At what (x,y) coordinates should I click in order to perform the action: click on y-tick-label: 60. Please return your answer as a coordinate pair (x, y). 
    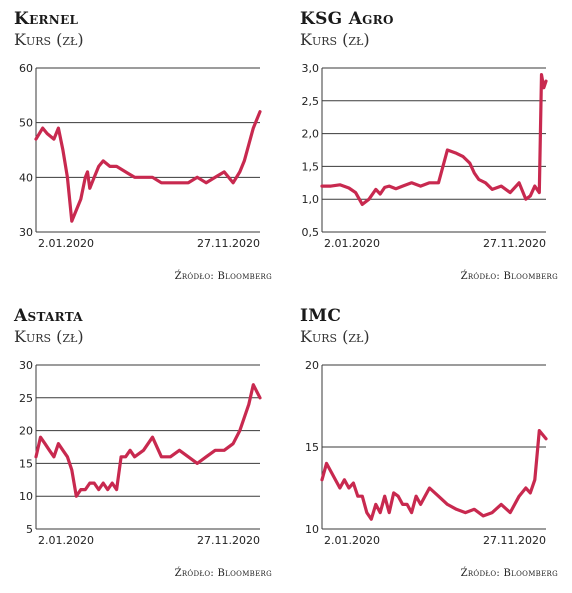
    Looking at the image, I should click on (26, 68).